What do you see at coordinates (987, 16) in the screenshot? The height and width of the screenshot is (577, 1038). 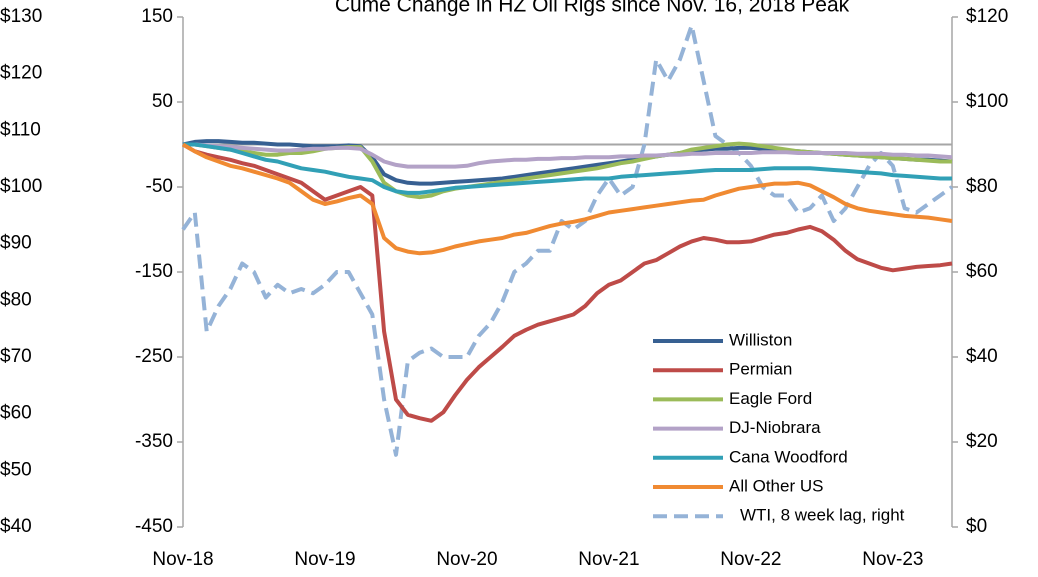 I see `y2-tick-label: $120` at bounding box center [987, 16].